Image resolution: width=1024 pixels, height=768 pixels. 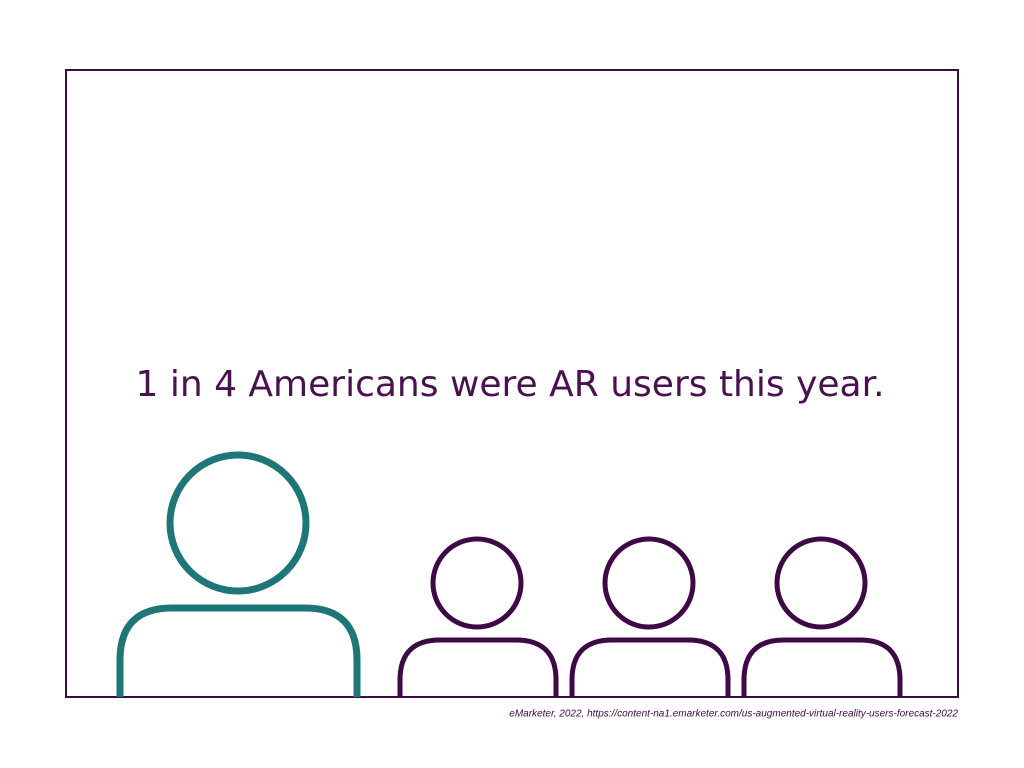 I want to click on highlighted-person, so click(x=238, y=574).